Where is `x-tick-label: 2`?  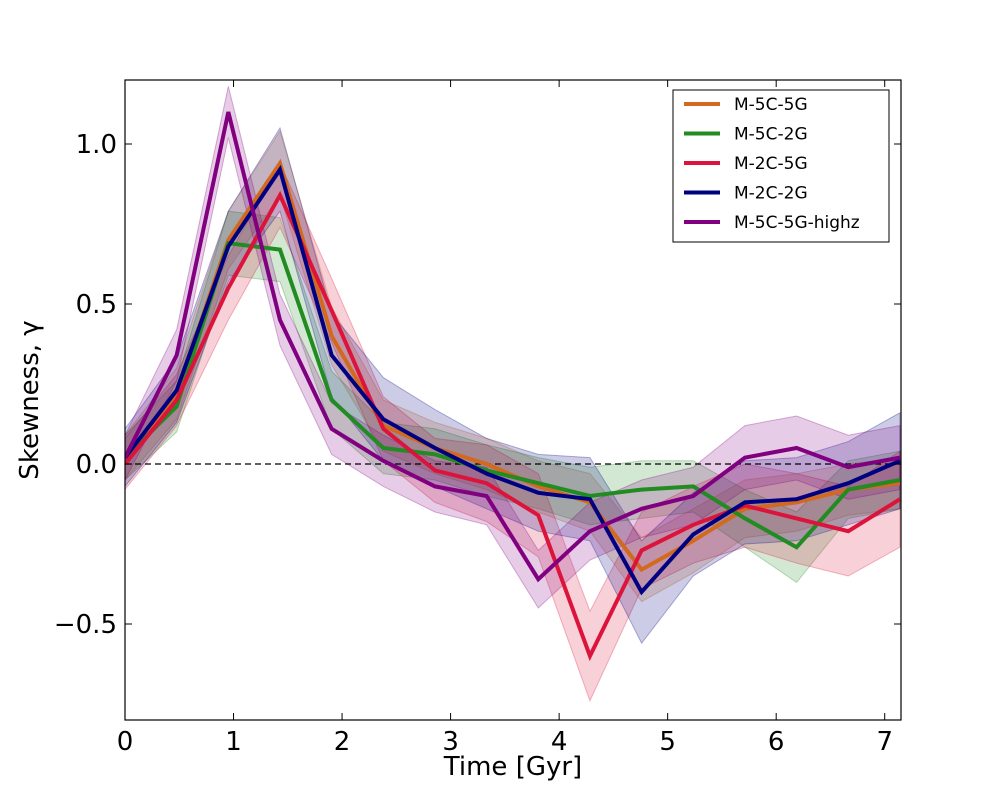
x-tick-label: 2 is located at coordinates (342, 742).